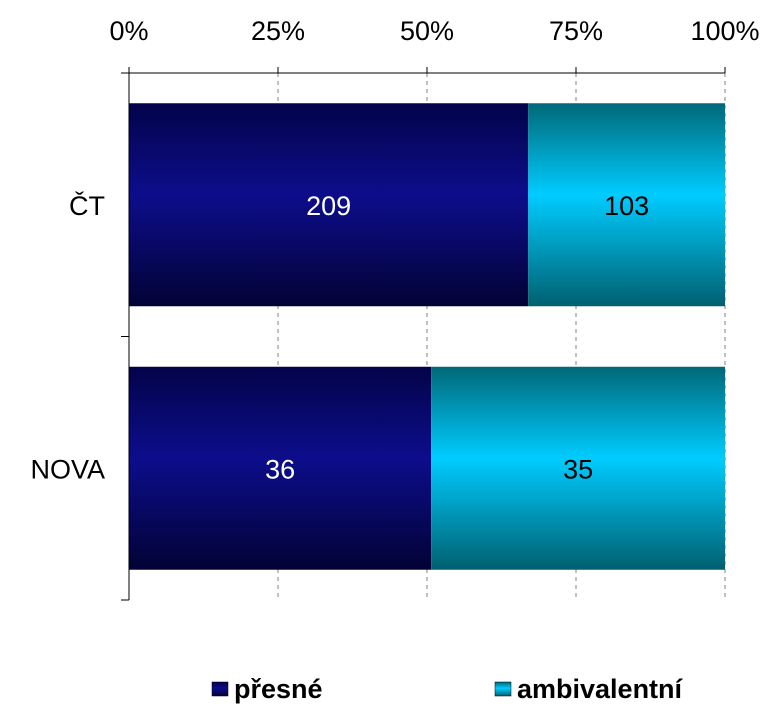 The image size is (772, 709). What do you see at coordinates (278, 689) in the screenshot?
I see `legend-label: přesné` at bounding box center [278, 689].